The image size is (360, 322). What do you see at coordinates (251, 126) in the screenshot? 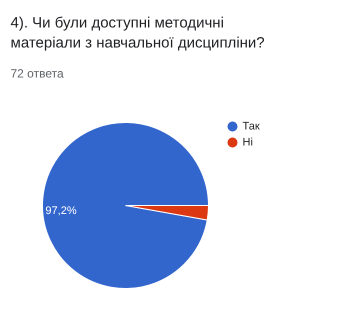
I see `legend-label: Так` at bounding box center [251, 126].